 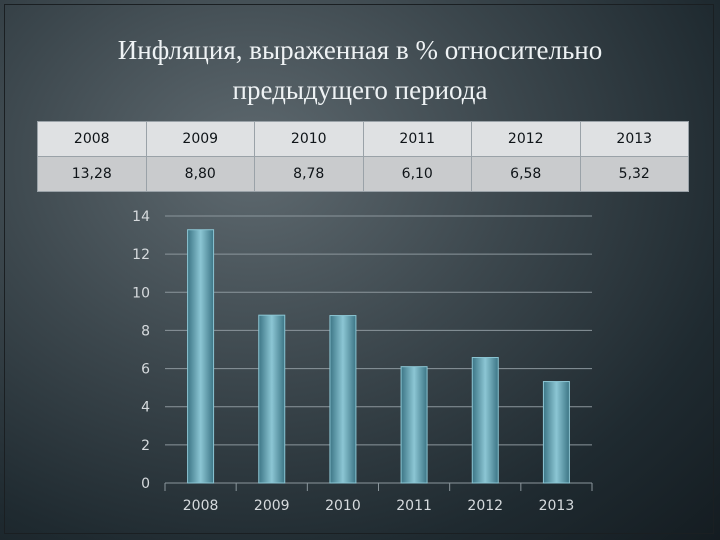 What do you see at coordinates (145, 370) in the screenshot?
I see `y-tick-label: 6` at bounding box center [145, 370].